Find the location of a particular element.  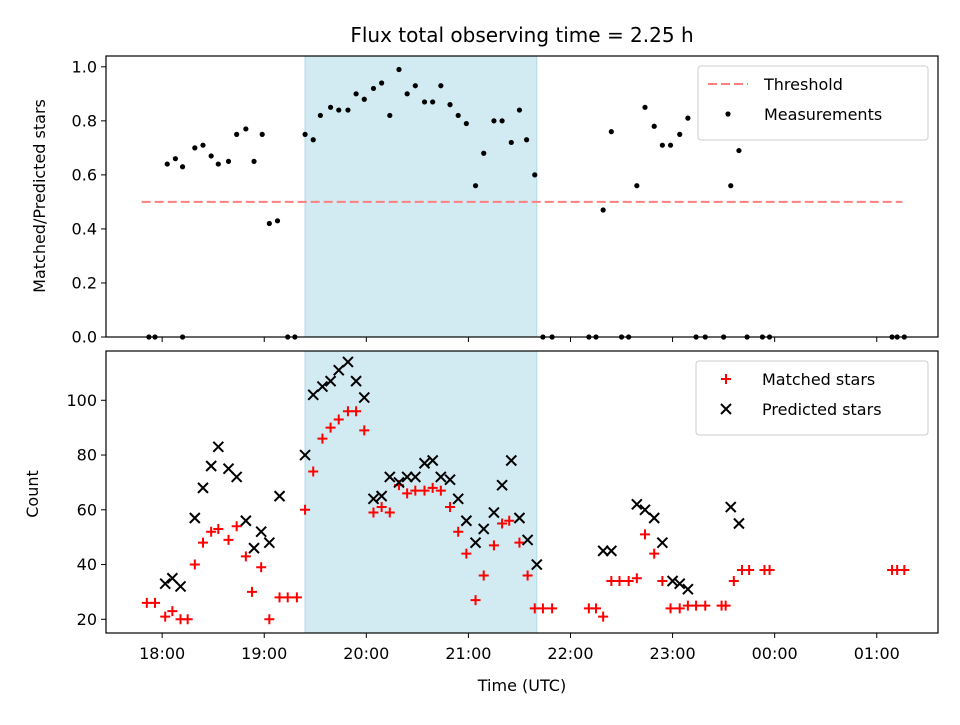

y-tick-label: 60 is located at coordinates (87, 509).